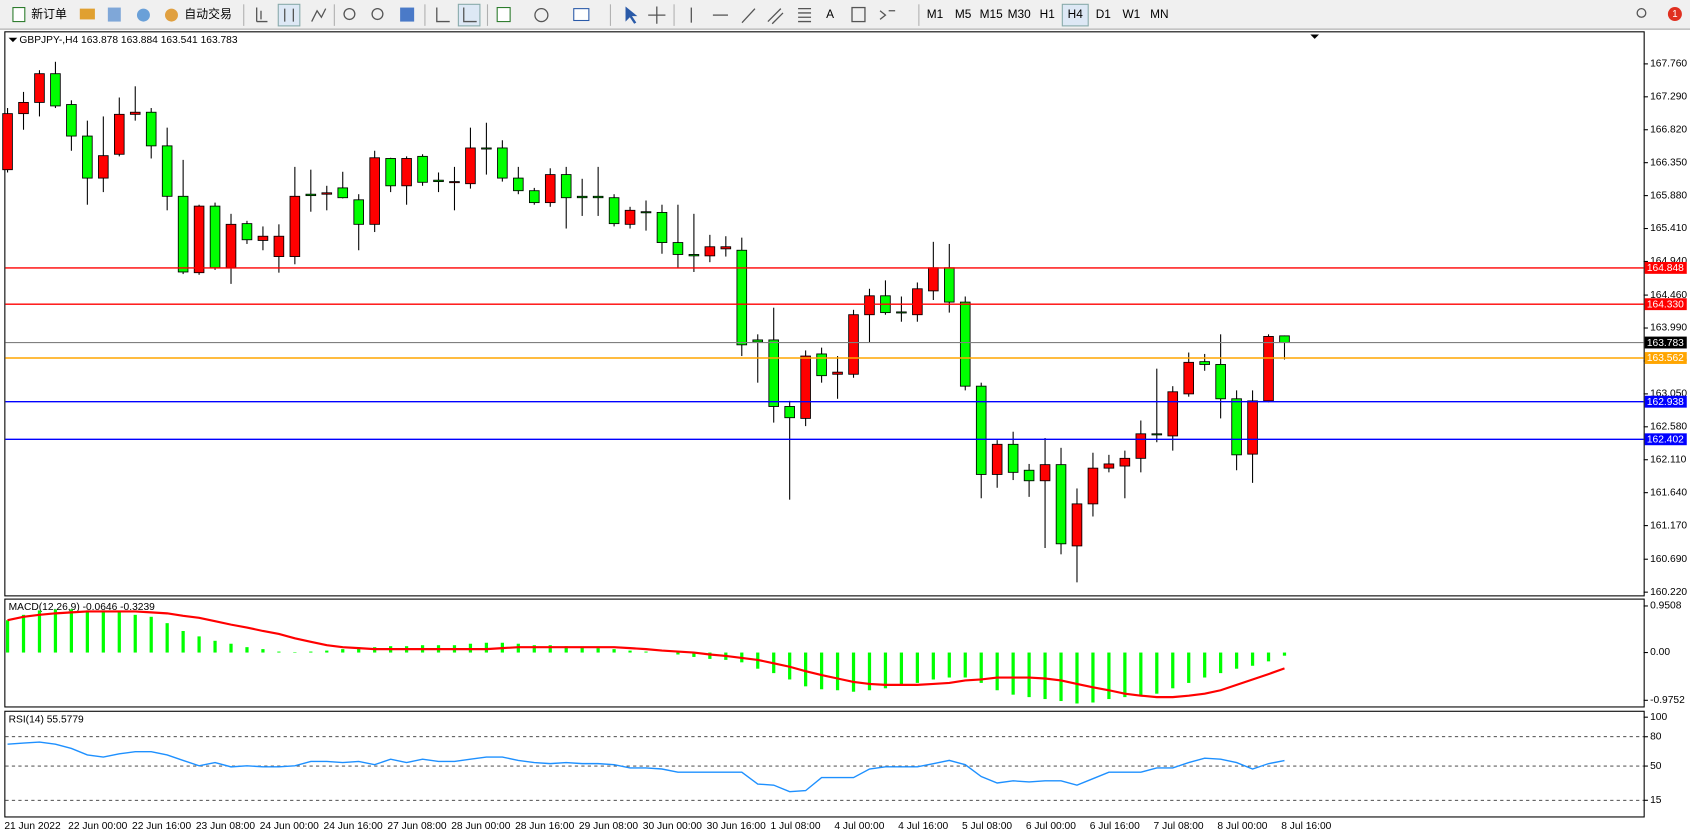 This screenshot has width=1690, height=838. I want to click on active-timeframe, so click(1075, 15).